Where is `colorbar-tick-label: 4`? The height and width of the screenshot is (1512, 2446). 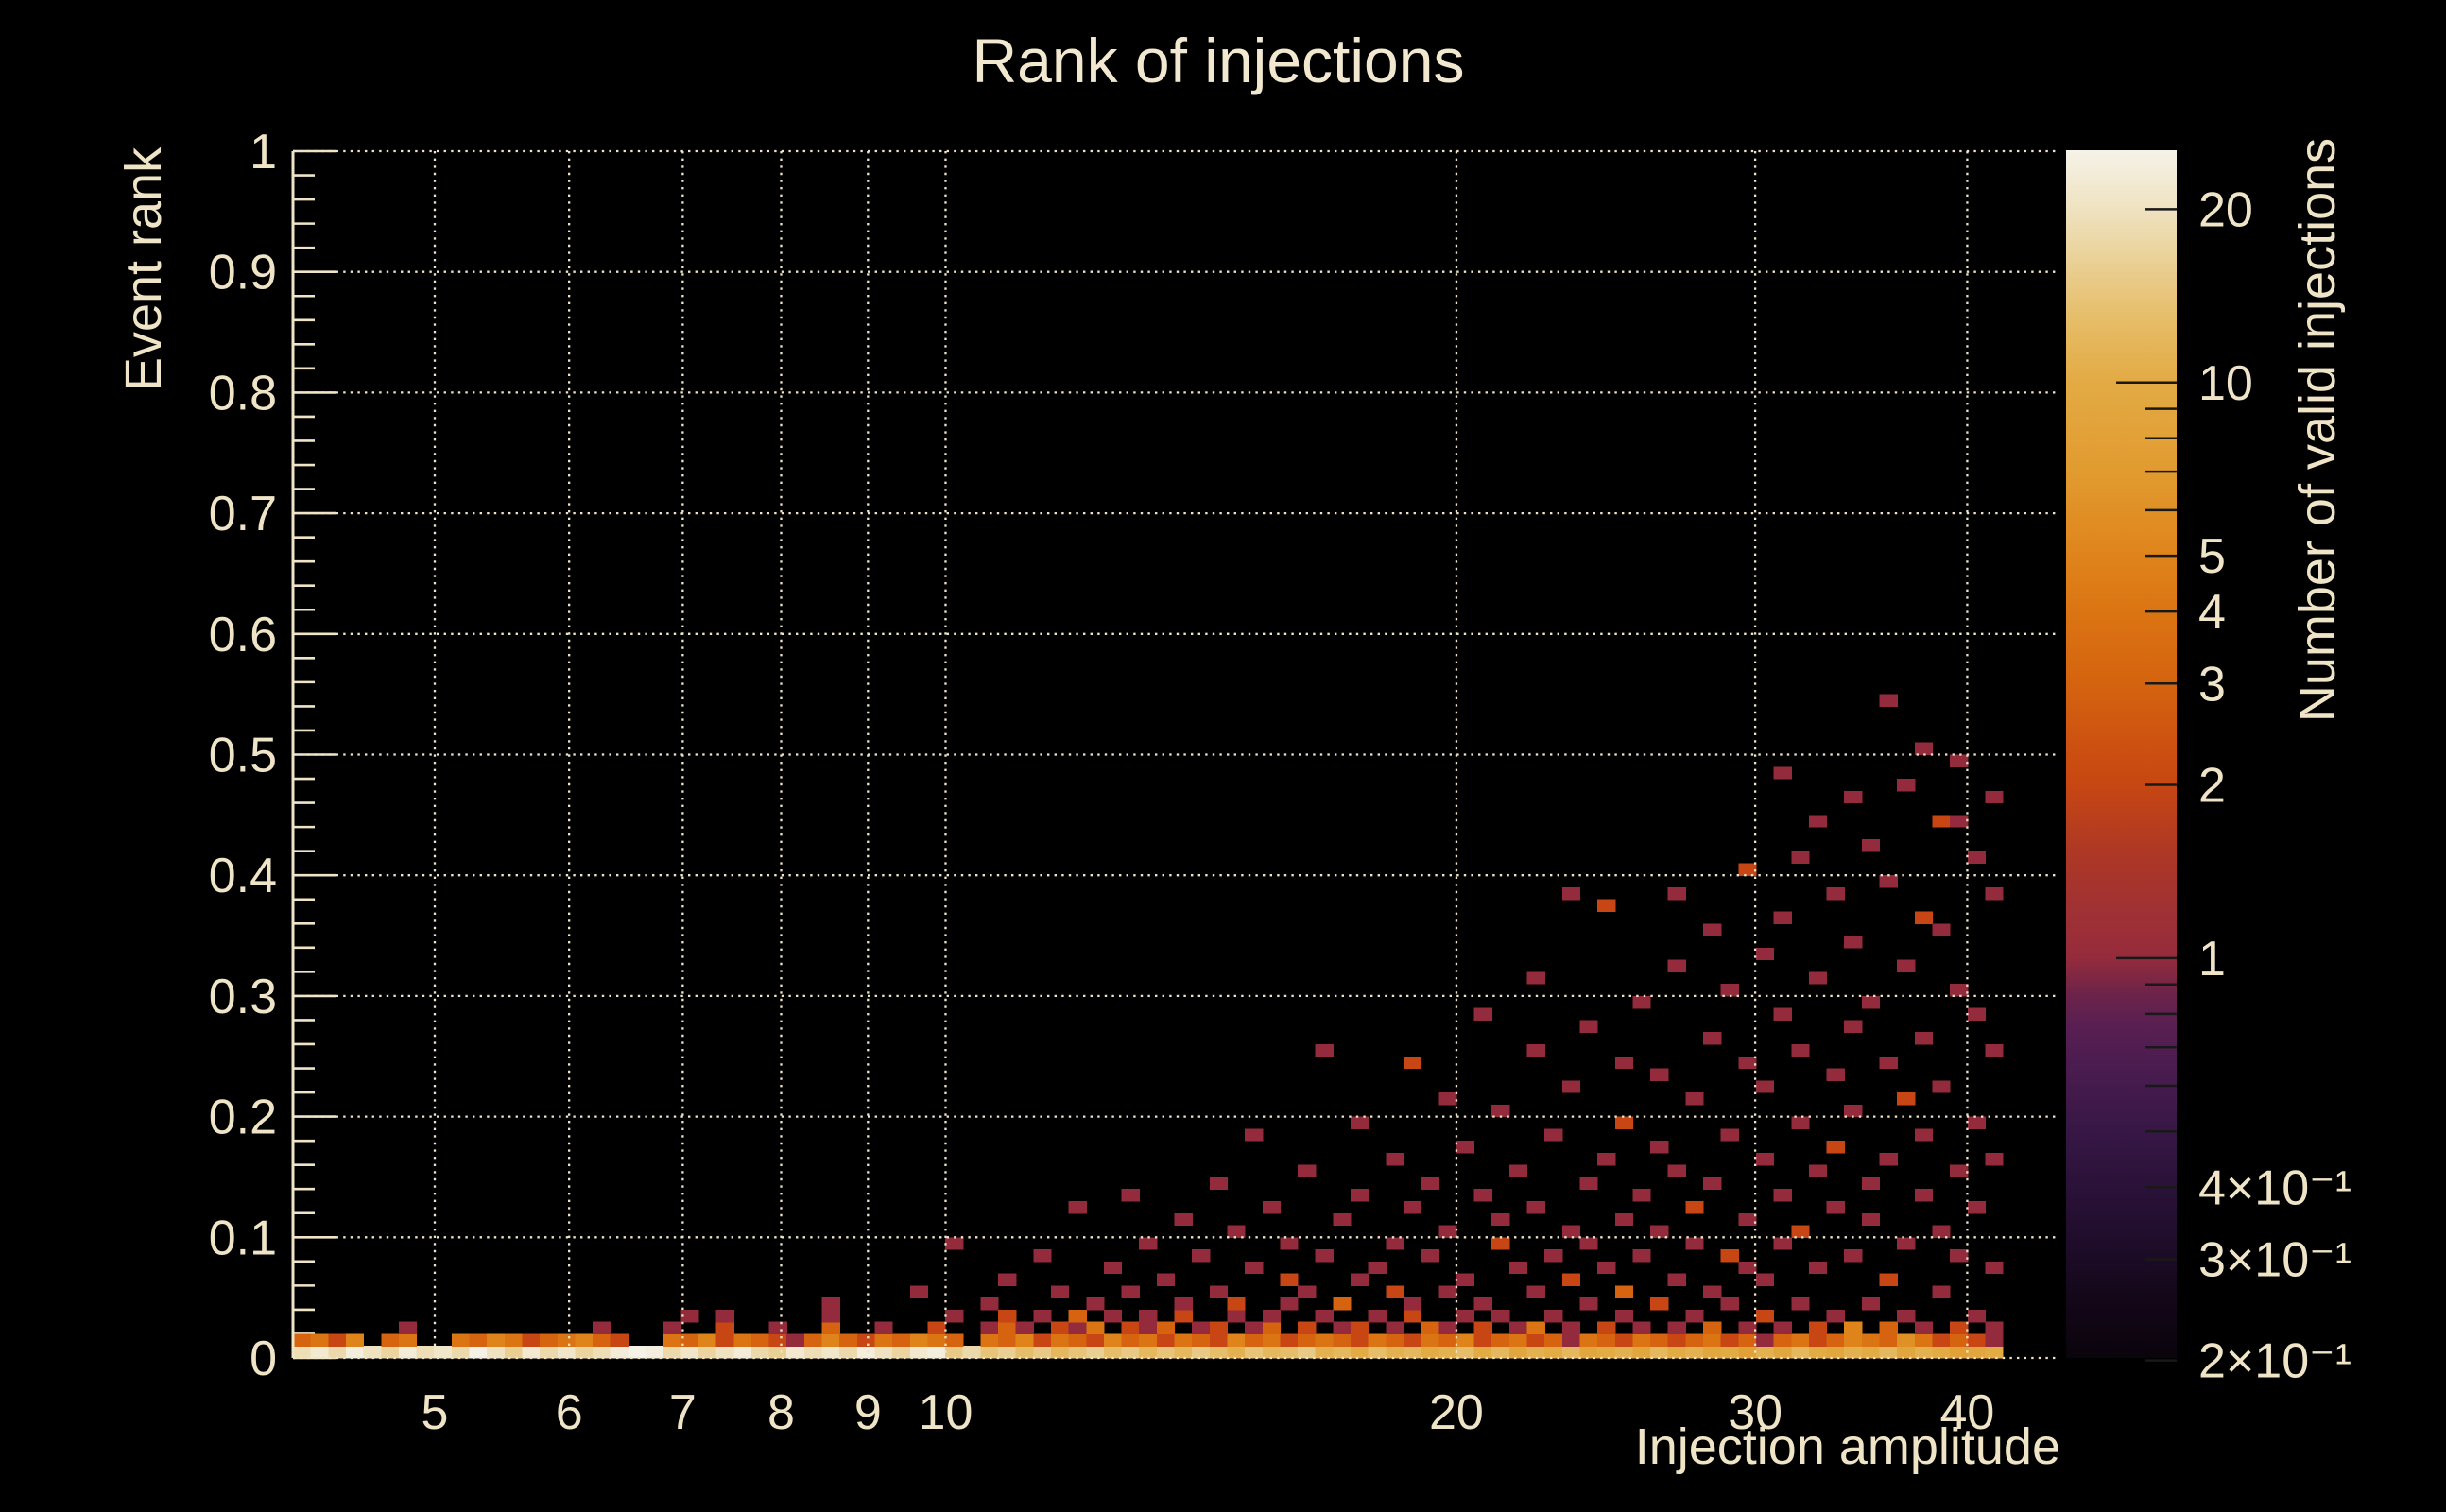 colorbar-tick-label: 4 is located at coordinates (2212, 612).